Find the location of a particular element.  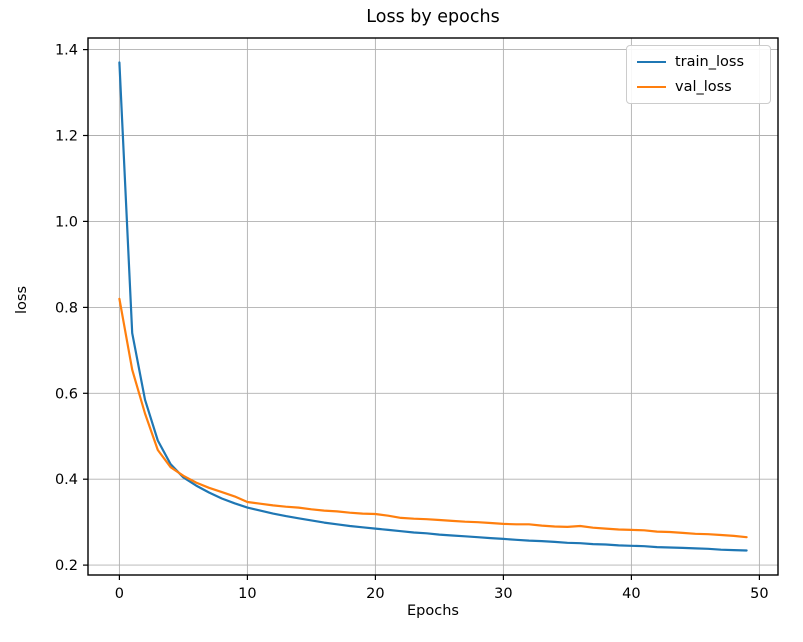

y-tick-label: 1.0 is located at coordinates (66, 222).